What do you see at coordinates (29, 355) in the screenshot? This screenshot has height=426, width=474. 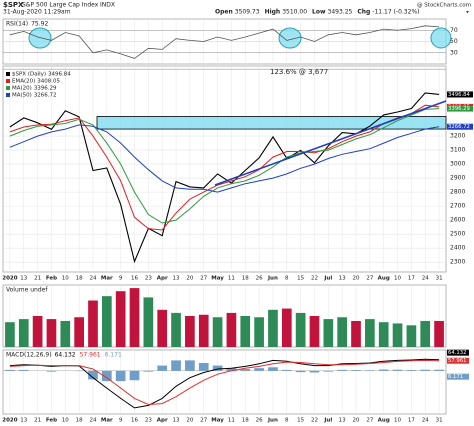 I see `panel-title: MACD(12,26,9)` at bounding box center [29, 355].